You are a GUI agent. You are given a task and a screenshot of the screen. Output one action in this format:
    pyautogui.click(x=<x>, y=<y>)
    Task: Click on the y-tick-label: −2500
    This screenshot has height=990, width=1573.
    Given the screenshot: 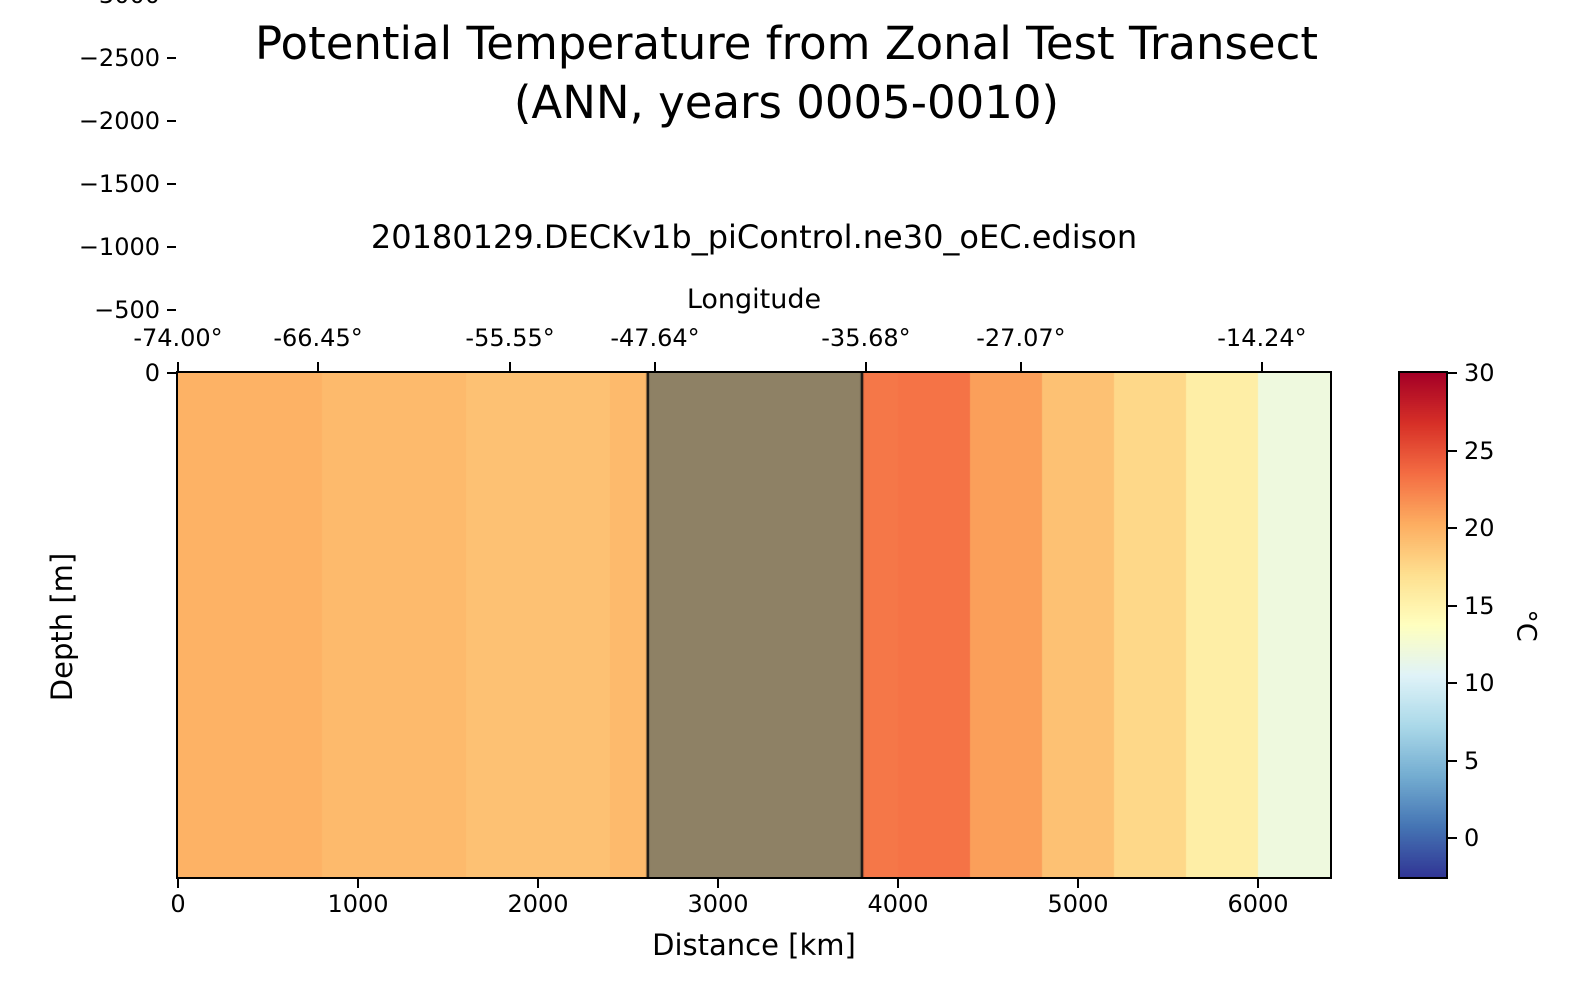 What is the action you would take?
    pyautogui.click(x=119, y=58)
    